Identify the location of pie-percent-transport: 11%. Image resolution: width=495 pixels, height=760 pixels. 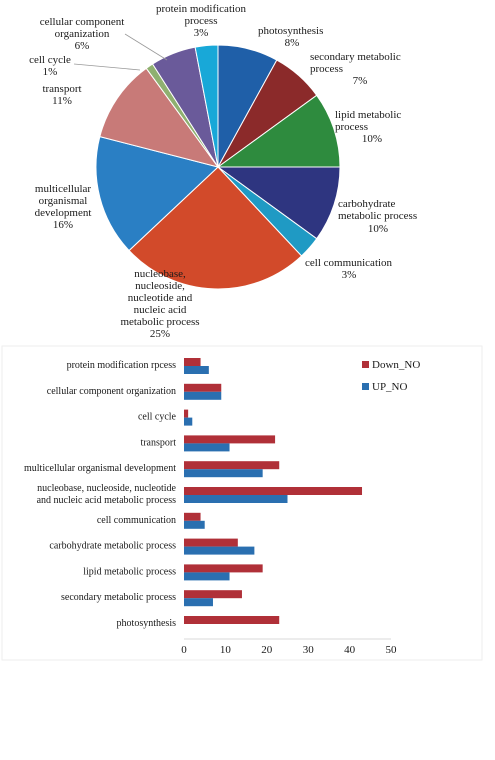
(62, 101).